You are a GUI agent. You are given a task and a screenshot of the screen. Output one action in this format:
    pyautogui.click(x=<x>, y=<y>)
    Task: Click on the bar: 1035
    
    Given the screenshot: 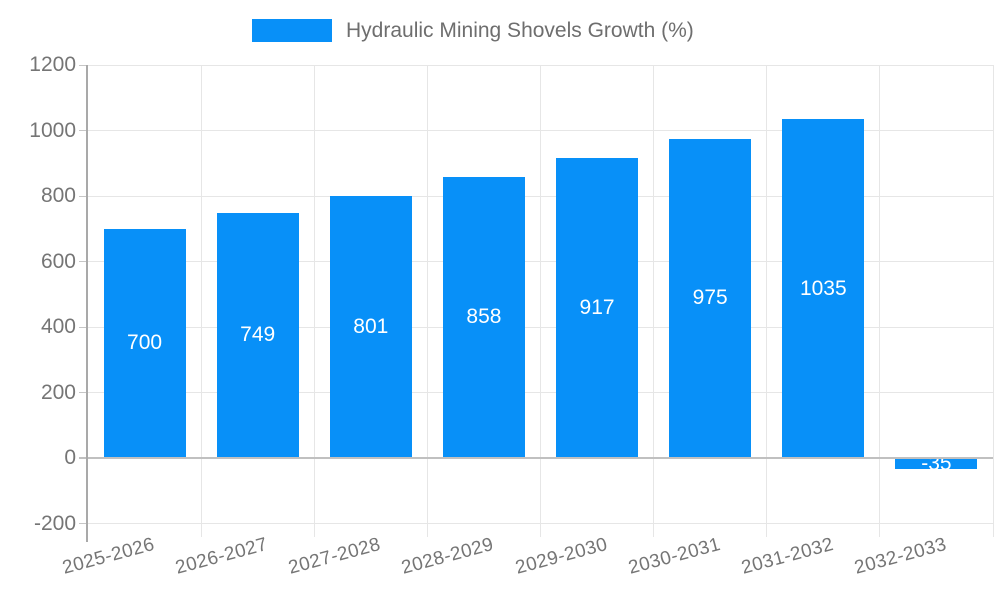 What is the action you would take?
    pyautogui.click(x=823, y=288)
    